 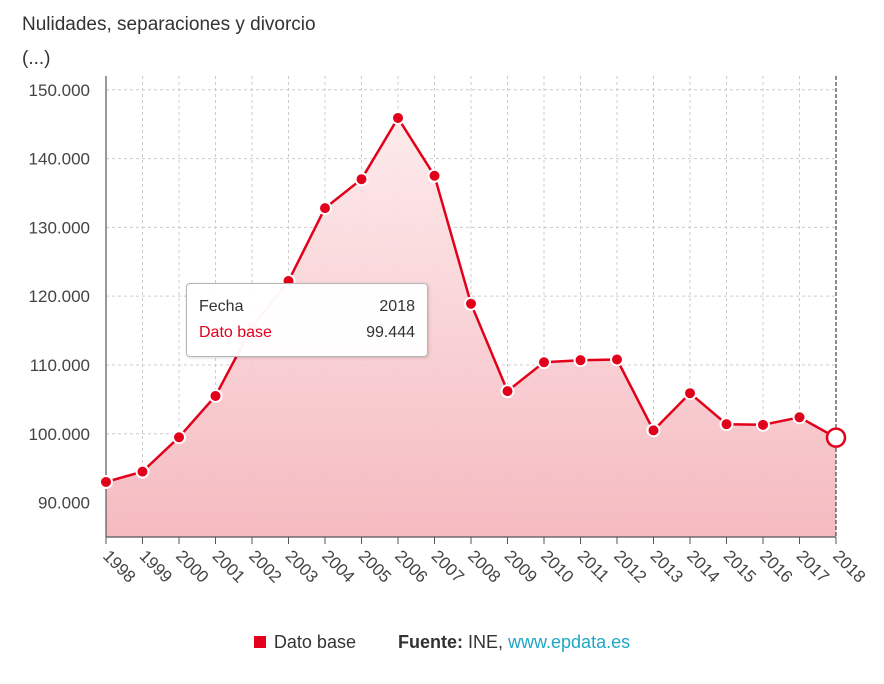 What do you see at coordinates (397, 306) in the screenshot?
I see `tooltip-value-date: 2018` at bounding box center [397, 306].